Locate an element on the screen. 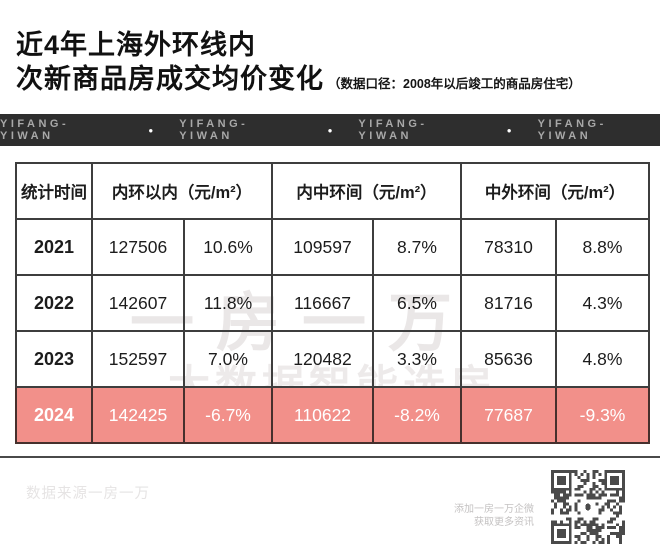 This screenshot has height=550, width=660. pct-cell: 11.8% is located at coordinates (228, 303).